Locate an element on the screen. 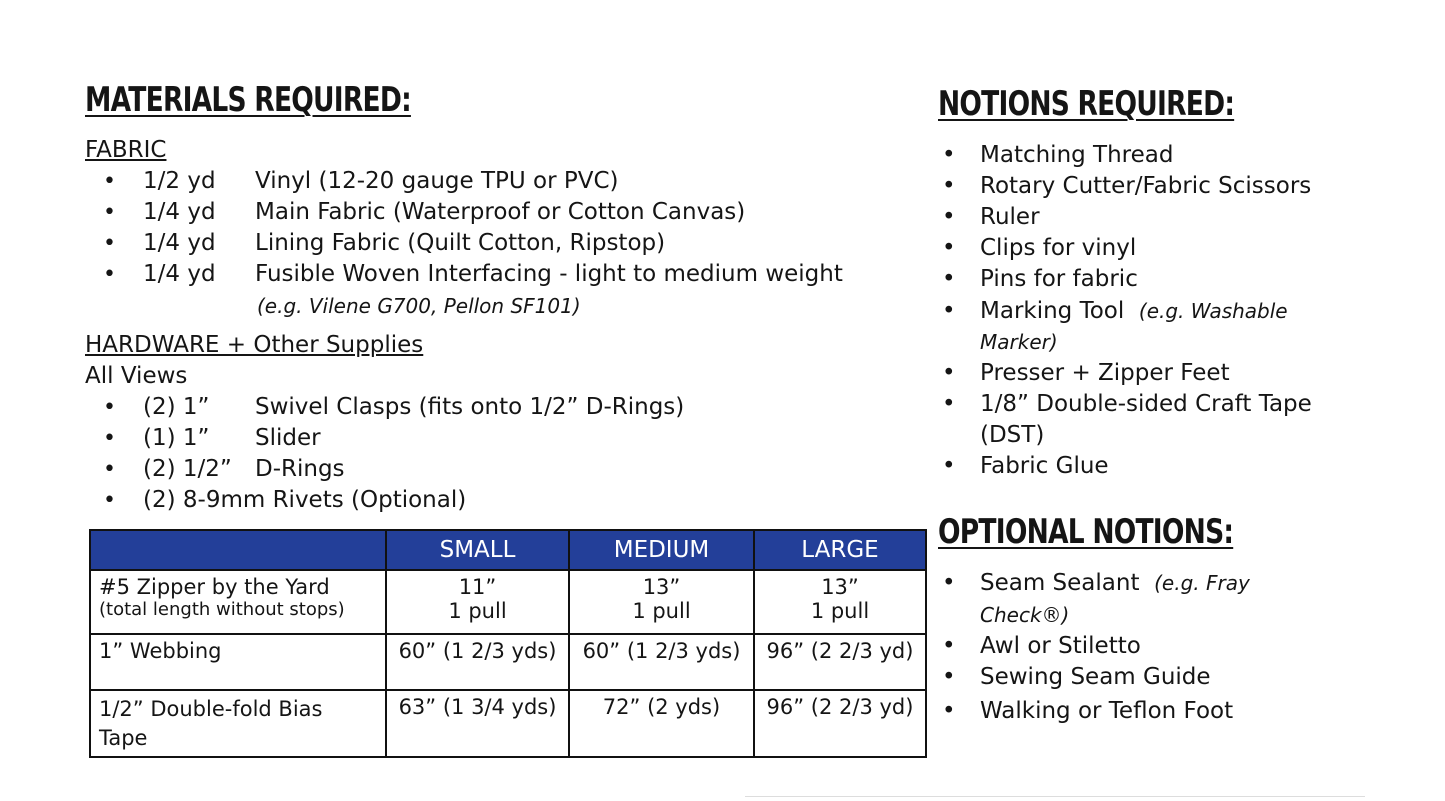  list-item: • Marking Tool (e.g. Washable is located at coordinates (1115, 311).